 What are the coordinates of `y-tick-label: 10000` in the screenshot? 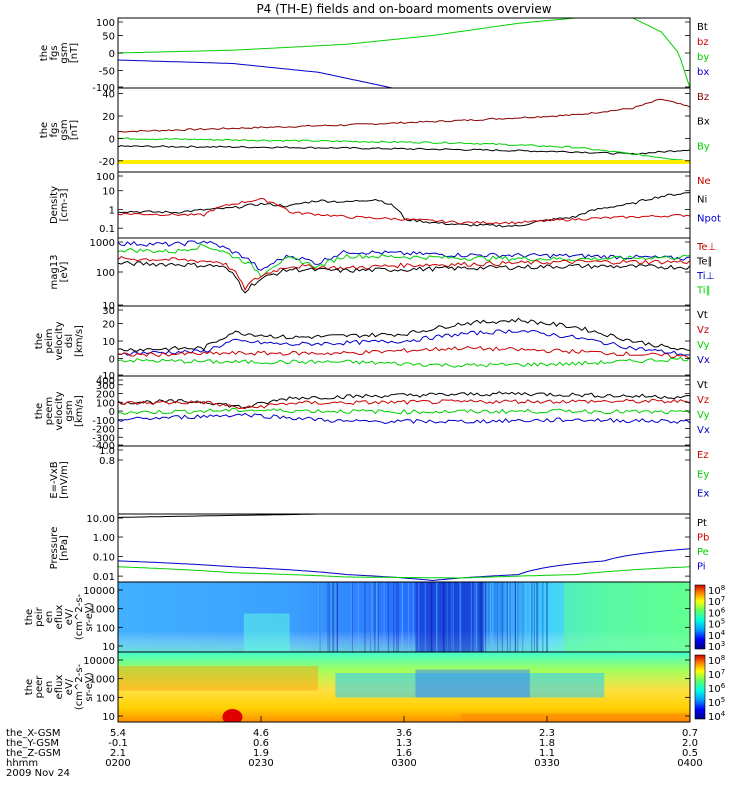 It's located at (99, 591).